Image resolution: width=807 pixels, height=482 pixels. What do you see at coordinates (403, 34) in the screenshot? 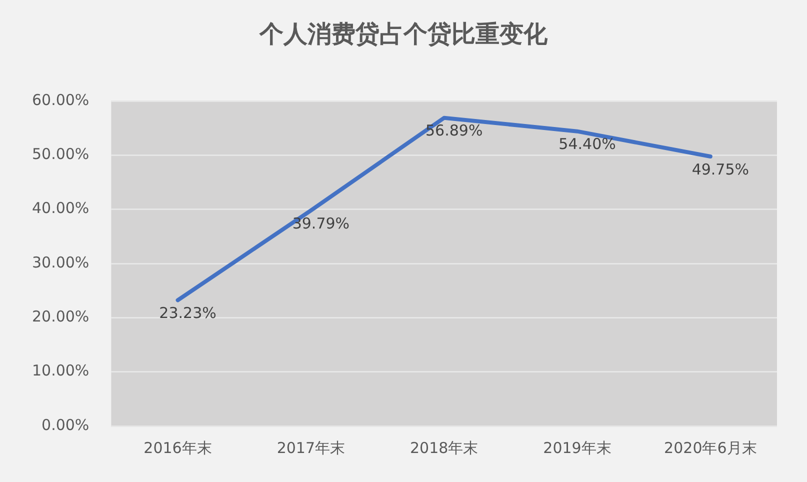
I see `chart-title: 个人消费贷占个贷比重变化` at bounding box center [403, 34].